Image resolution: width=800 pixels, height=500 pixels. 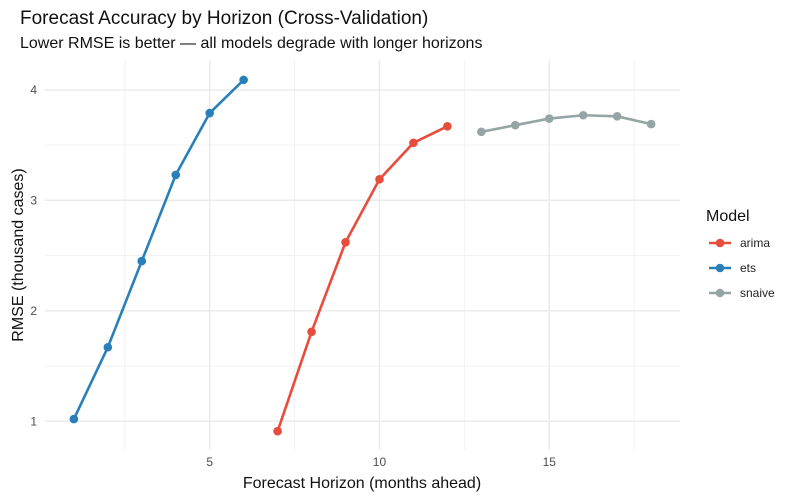 What do you see at coordinates (740, 254) in the screenshot?
I see `legend: Model arima ets snaive` at bounding box center [740, 254].